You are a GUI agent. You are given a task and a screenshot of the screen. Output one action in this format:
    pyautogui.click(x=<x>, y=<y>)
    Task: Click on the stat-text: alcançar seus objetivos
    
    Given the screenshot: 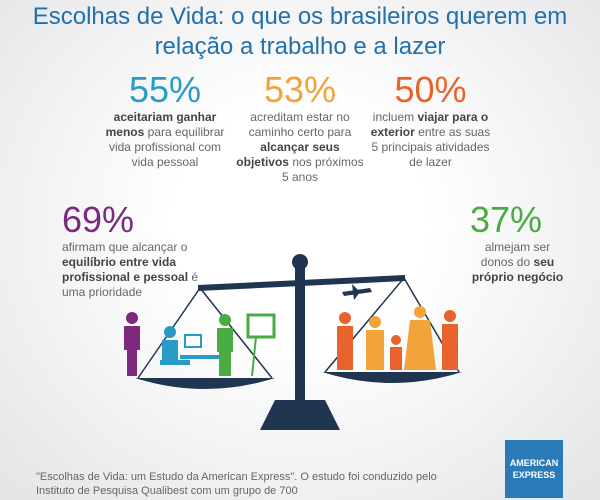 What is the action you would take?
    pyautogui.click(x=288, y=154)
    